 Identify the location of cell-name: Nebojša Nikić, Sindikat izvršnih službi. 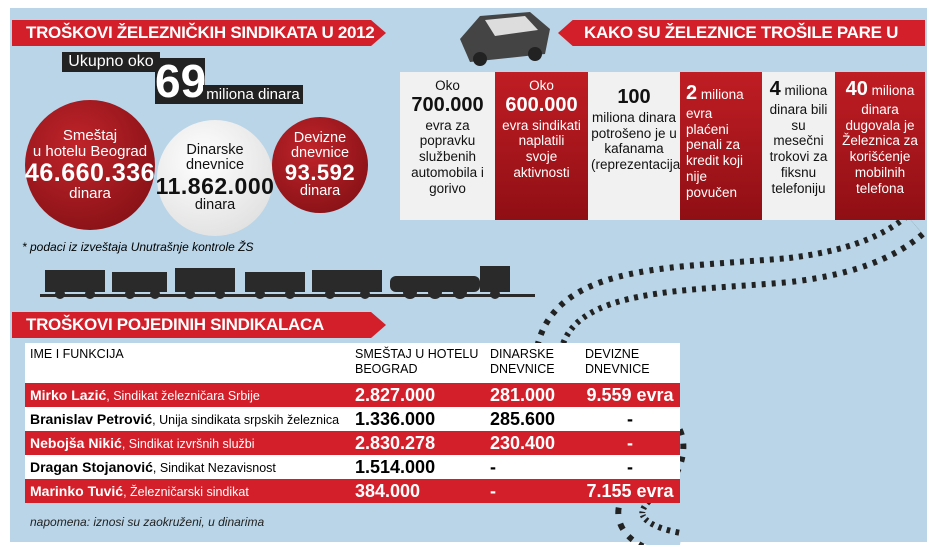
(187, 443).